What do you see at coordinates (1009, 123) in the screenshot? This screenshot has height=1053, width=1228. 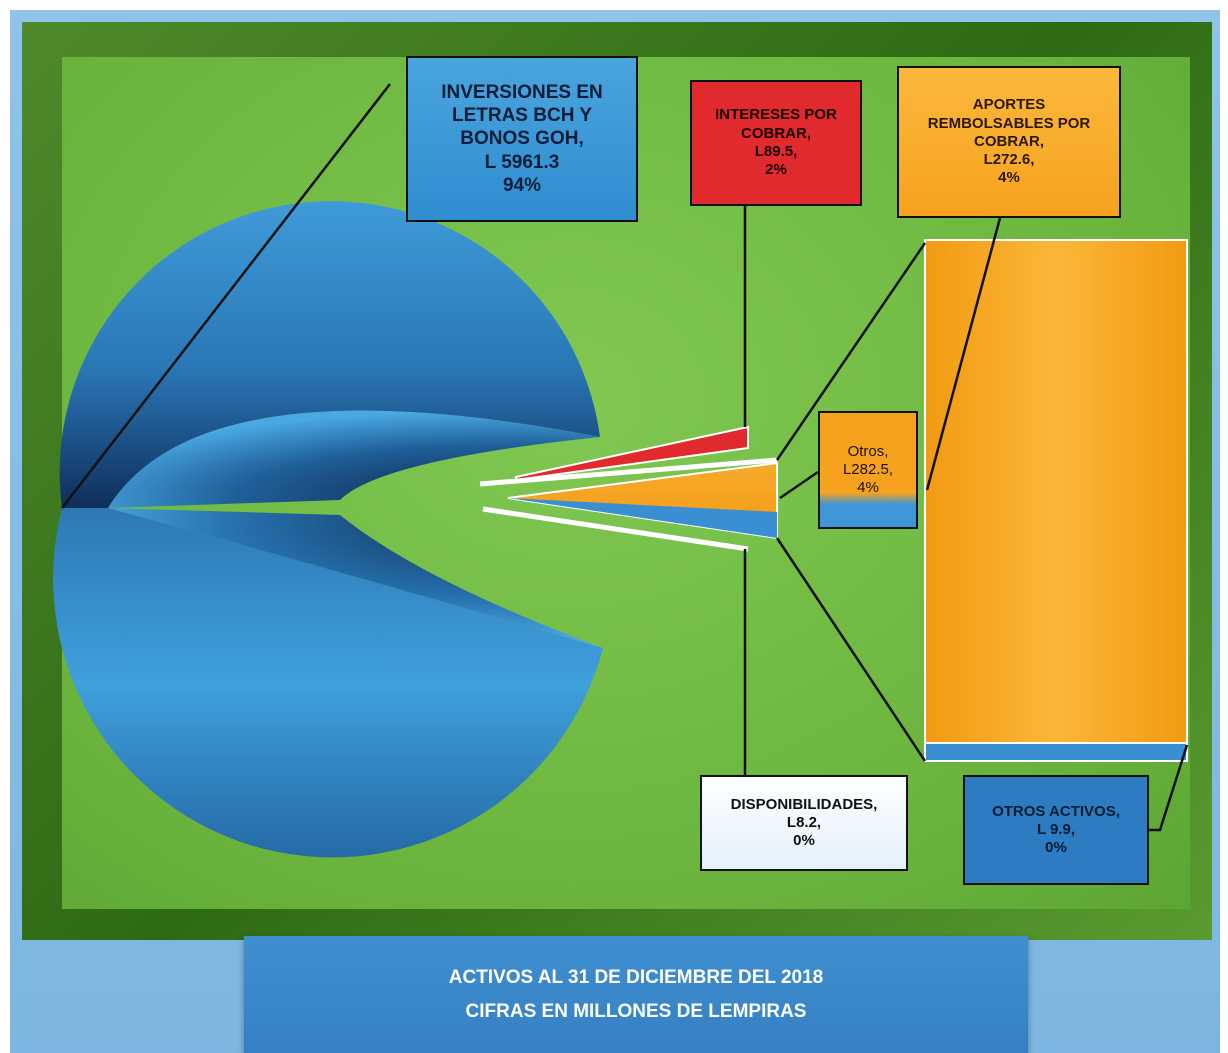 I see `label-line: REMBOLSABLES POR` at bounding box center [1009, 123].